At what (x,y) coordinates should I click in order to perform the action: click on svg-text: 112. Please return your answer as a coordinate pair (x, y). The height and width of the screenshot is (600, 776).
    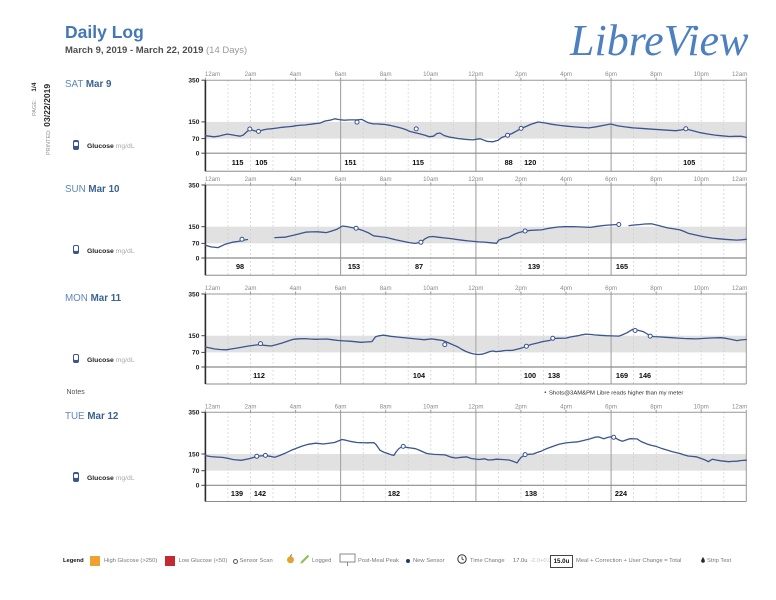
    Looking at the image, I should click on (259, 375).